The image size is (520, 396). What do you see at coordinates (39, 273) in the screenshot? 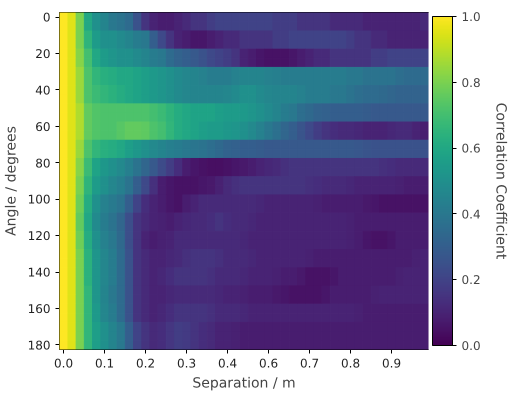
I see `y-tick-label: 140` at bounding box center [39, 273].